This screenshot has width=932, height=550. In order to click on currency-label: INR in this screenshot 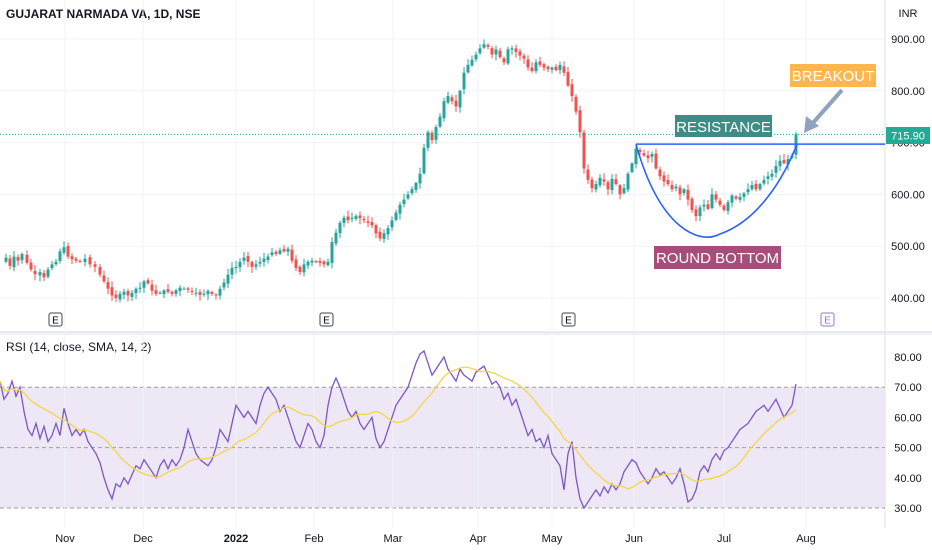, I will do `click(908, 14)`.